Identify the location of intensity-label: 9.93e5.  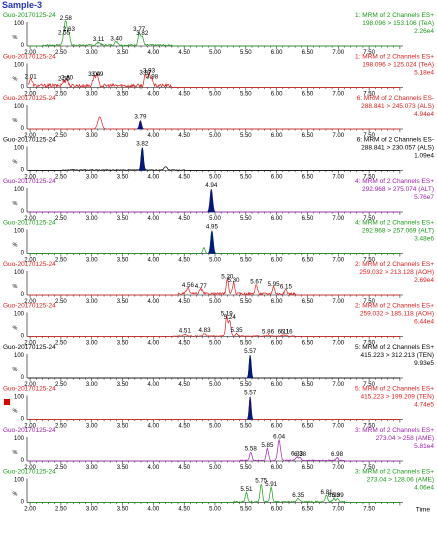
(424, 363).